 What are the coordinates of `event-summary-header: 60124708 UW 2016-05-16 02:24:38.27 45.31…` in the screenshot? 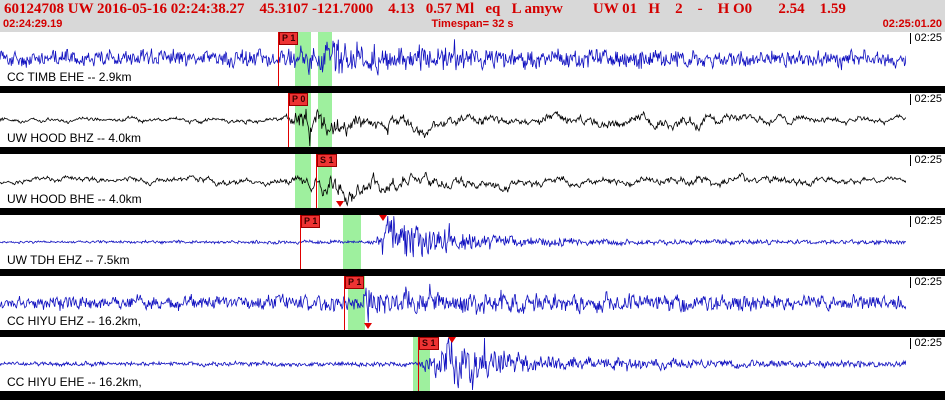 It's located at (425, 9).